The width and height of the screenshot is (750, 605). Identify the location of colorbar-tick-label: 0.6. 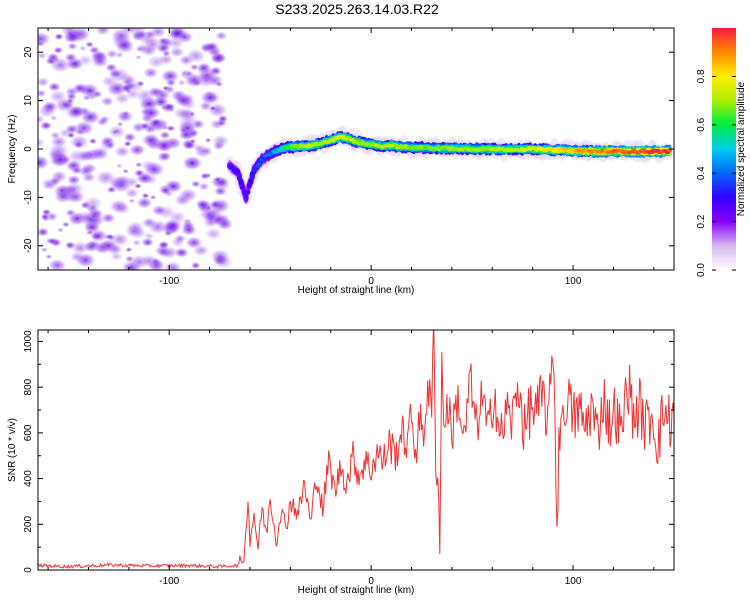
(701, 124).